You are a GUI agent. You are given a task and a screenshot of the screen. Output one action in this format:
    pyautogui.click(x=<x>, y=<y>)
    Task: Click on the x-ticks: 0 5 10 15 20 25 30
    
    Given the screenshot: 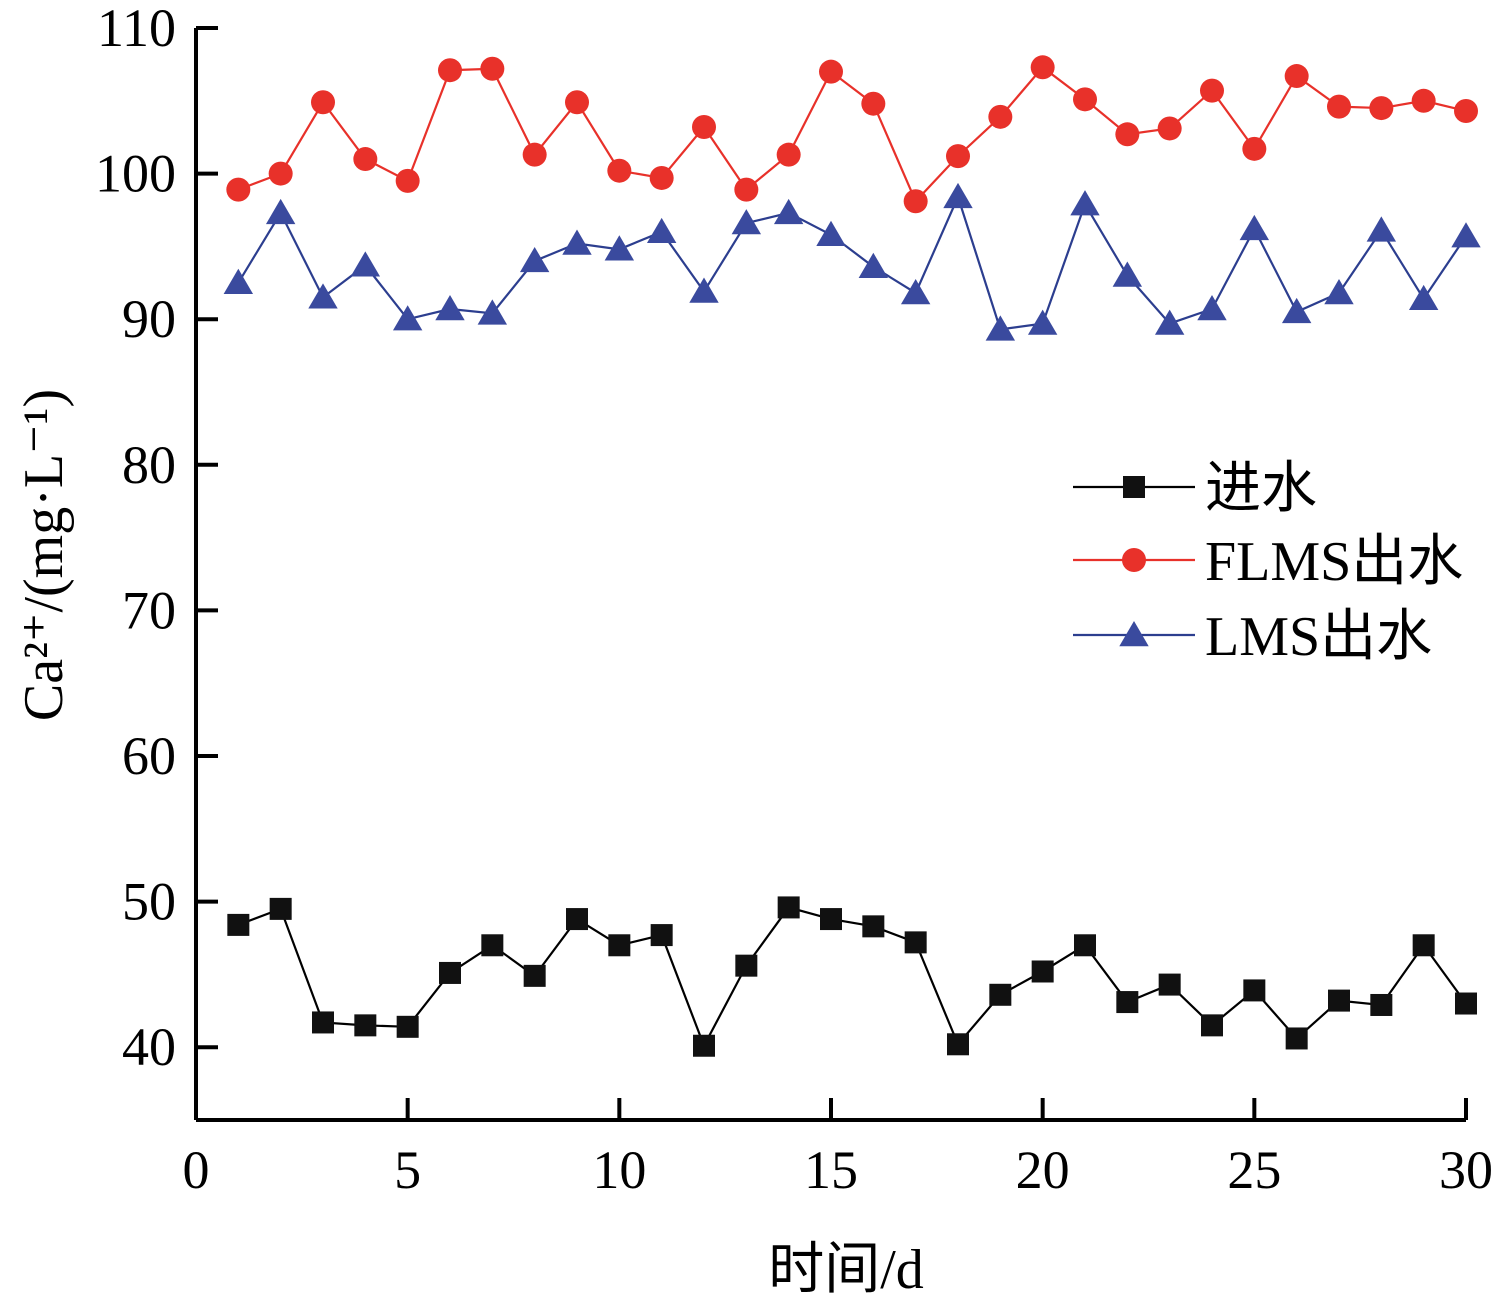 What is the action you would take?
    pyautogui.click(x=838, y=1149)
    